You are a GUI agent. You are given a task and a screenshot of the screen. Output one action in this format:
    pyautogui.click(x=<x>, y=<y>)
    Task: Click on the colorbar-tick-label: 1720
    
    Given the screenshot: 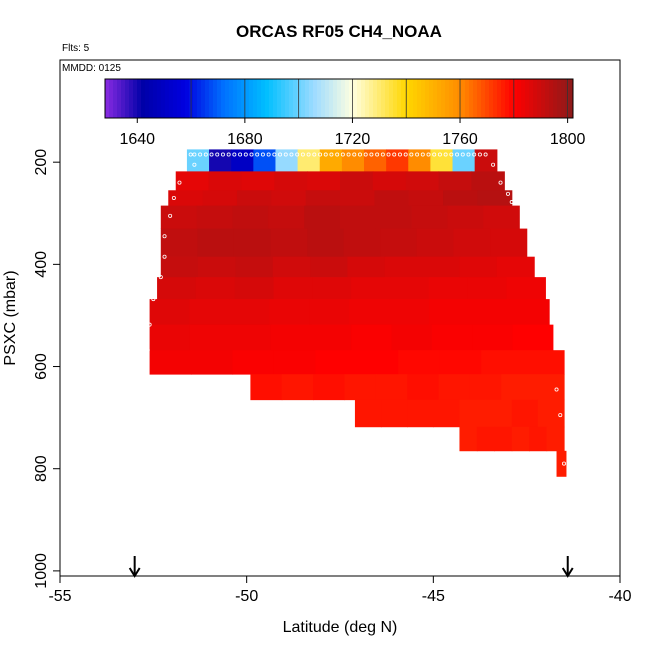 What is the action you would take?
    pyautogui.click(x=353, y=139)
    